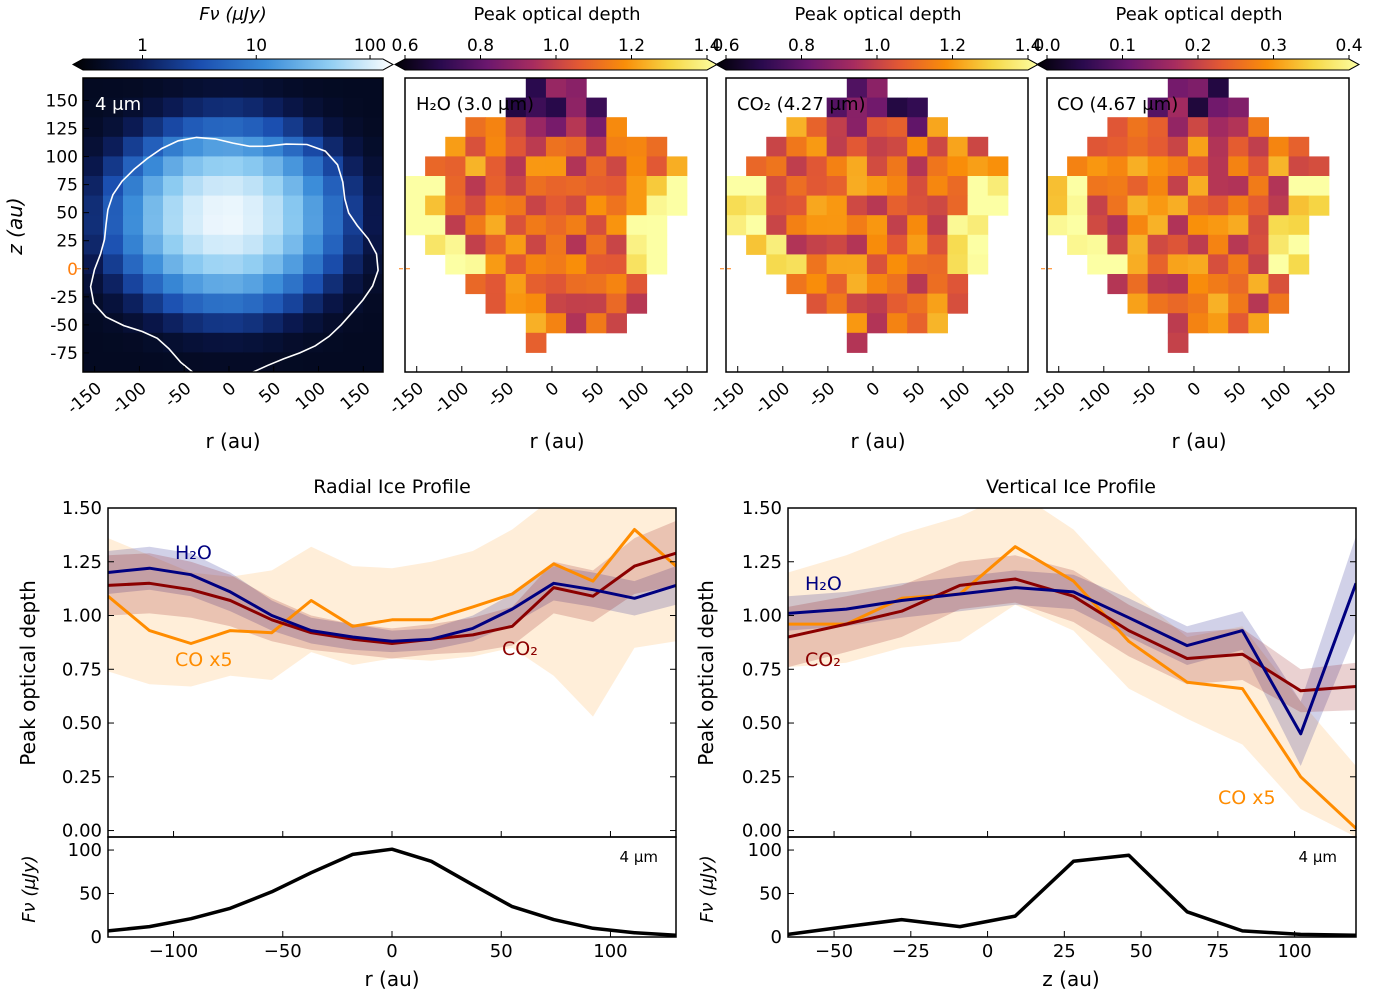  What do you see at coordinates (1322, 397) in the screenshot?
I see `map-r-tick-label: 150` at bounding box center [1322, 397].